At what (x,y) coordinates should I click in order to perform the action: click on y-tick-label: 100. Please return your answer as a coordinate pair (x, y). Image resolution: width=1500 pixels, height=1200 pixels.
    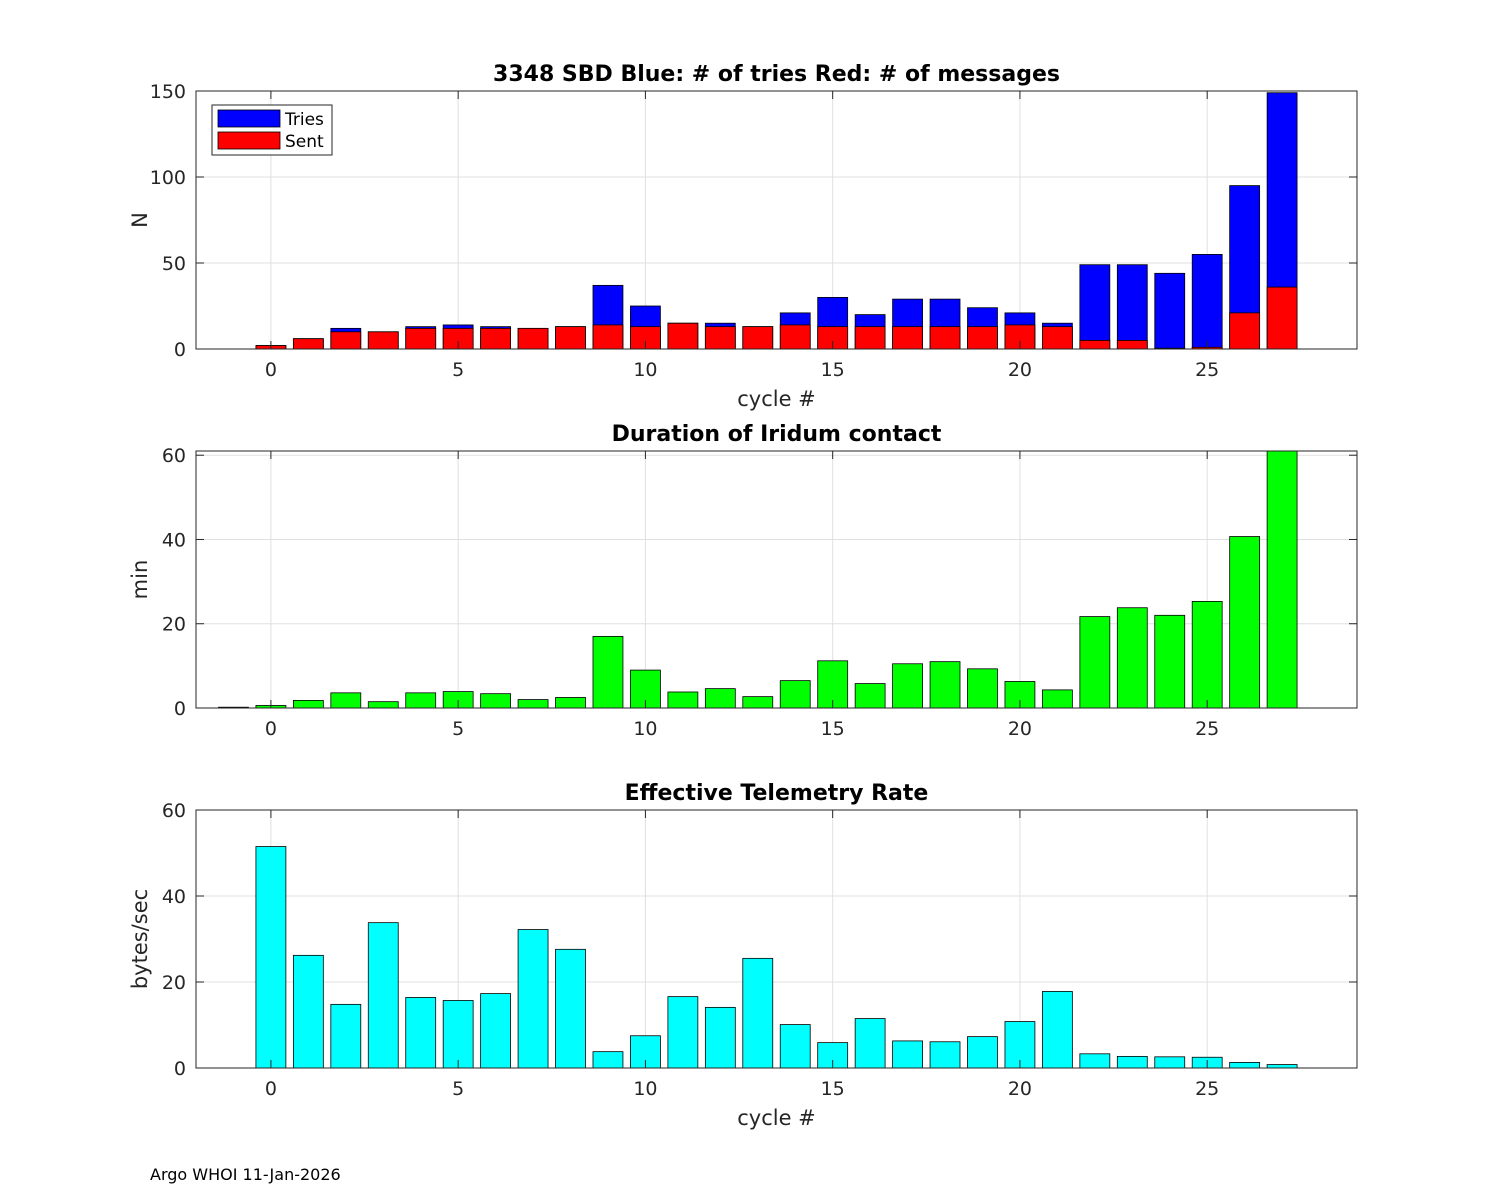
    Looking at the image, I should click on (168, 178).